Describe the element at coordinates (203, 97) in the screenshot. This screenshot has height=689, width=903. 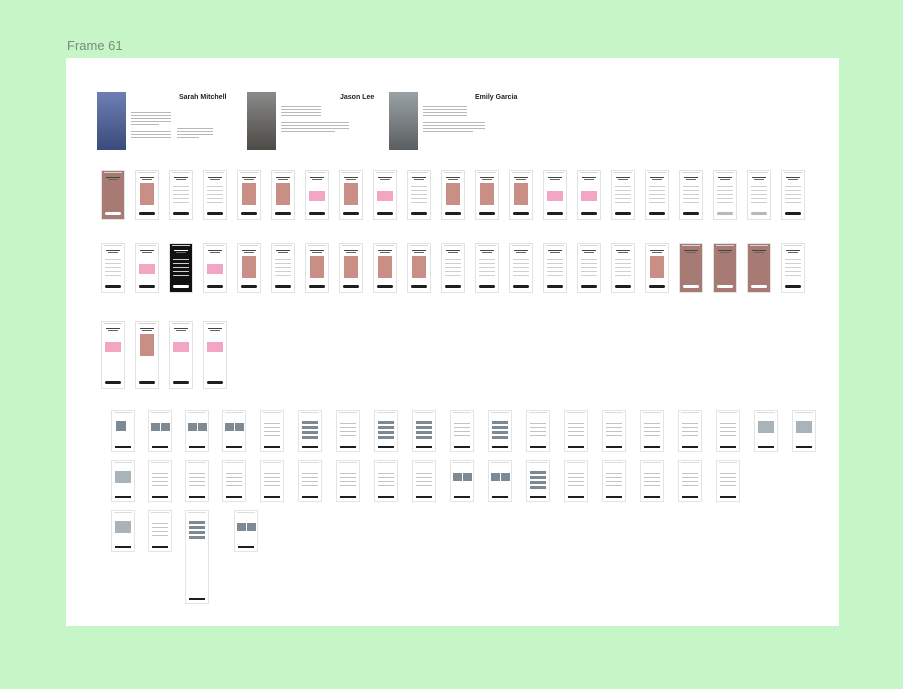
I see `persona-name: Sarah Mitchell` at that location.